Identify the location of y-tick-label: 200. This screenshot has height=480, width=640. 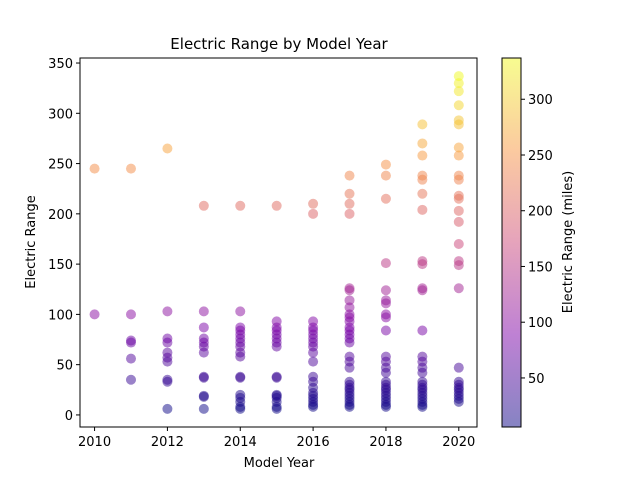
(60, 215).